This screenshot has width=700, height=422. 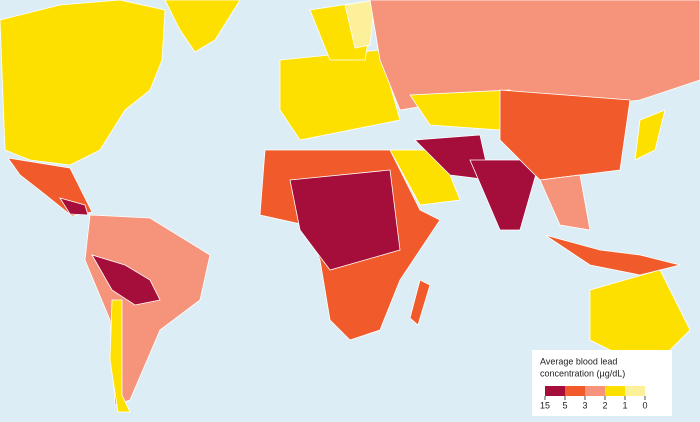 What do you see at coordinates (612, 255) in the screenshot?
I see `indonesia` at bounding box center [612, 255].